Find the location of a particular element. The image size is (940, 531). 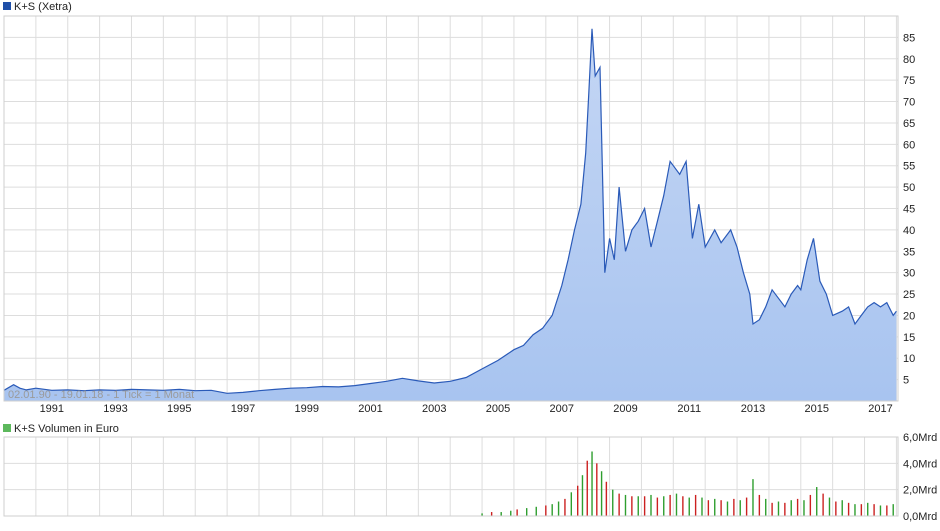

price-y-tick-label: 80 is located at coordinates (909, 60).